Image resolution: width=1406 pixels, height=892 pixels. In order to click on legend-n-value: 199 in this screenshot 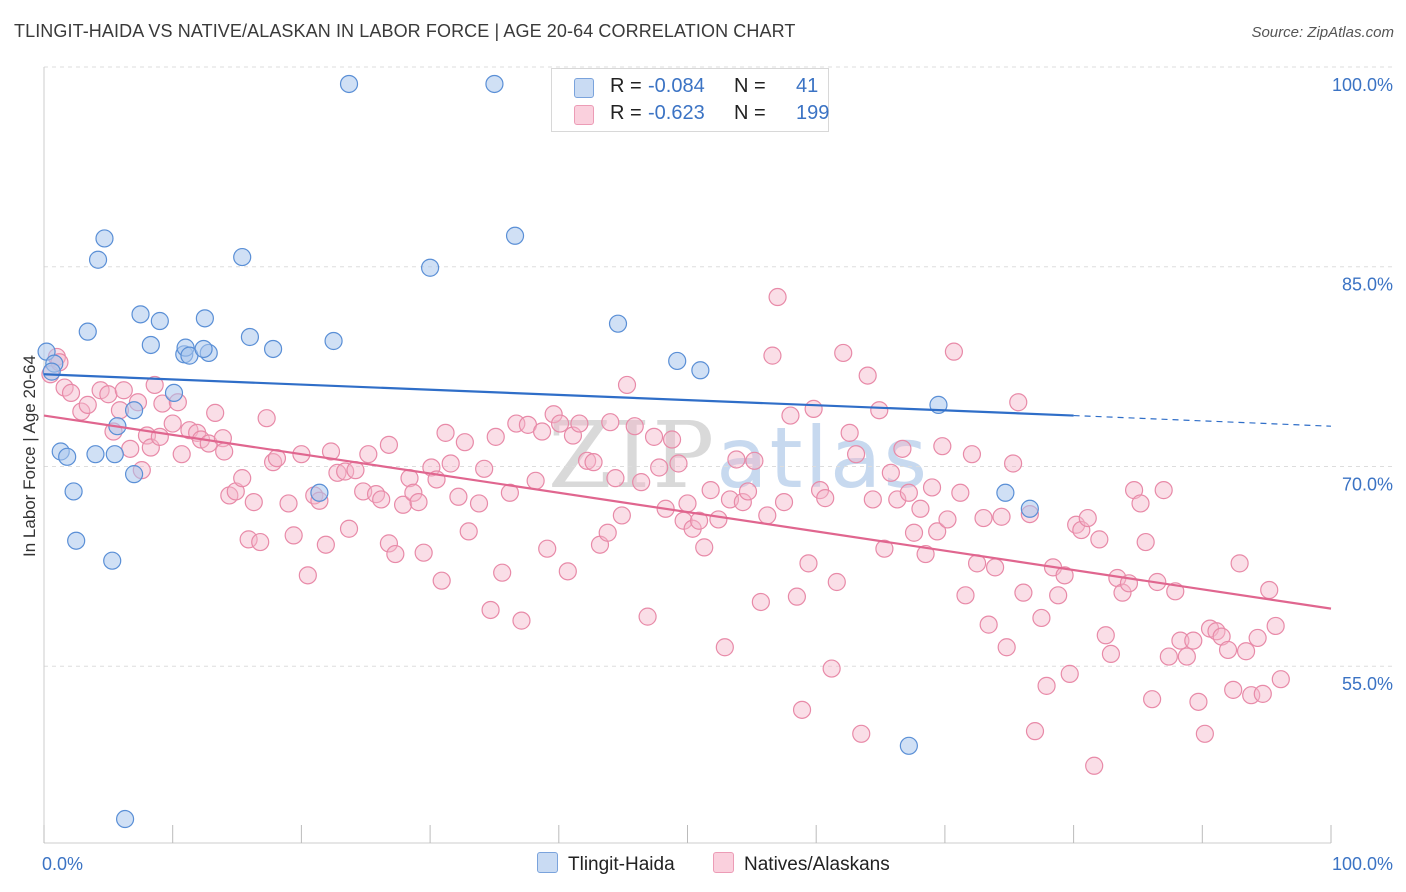, I will do `click(813, 113)`.